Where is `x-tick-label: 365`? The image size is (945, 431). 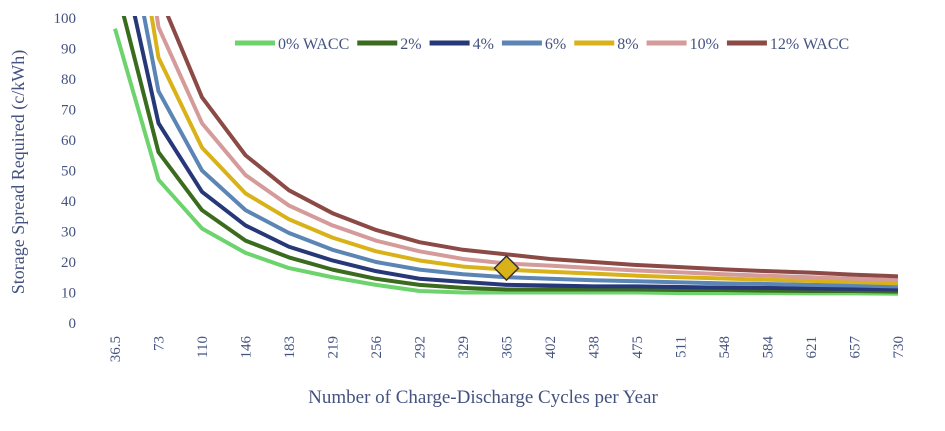 x-tick-label: 365 is located at coordinates (508, 347).